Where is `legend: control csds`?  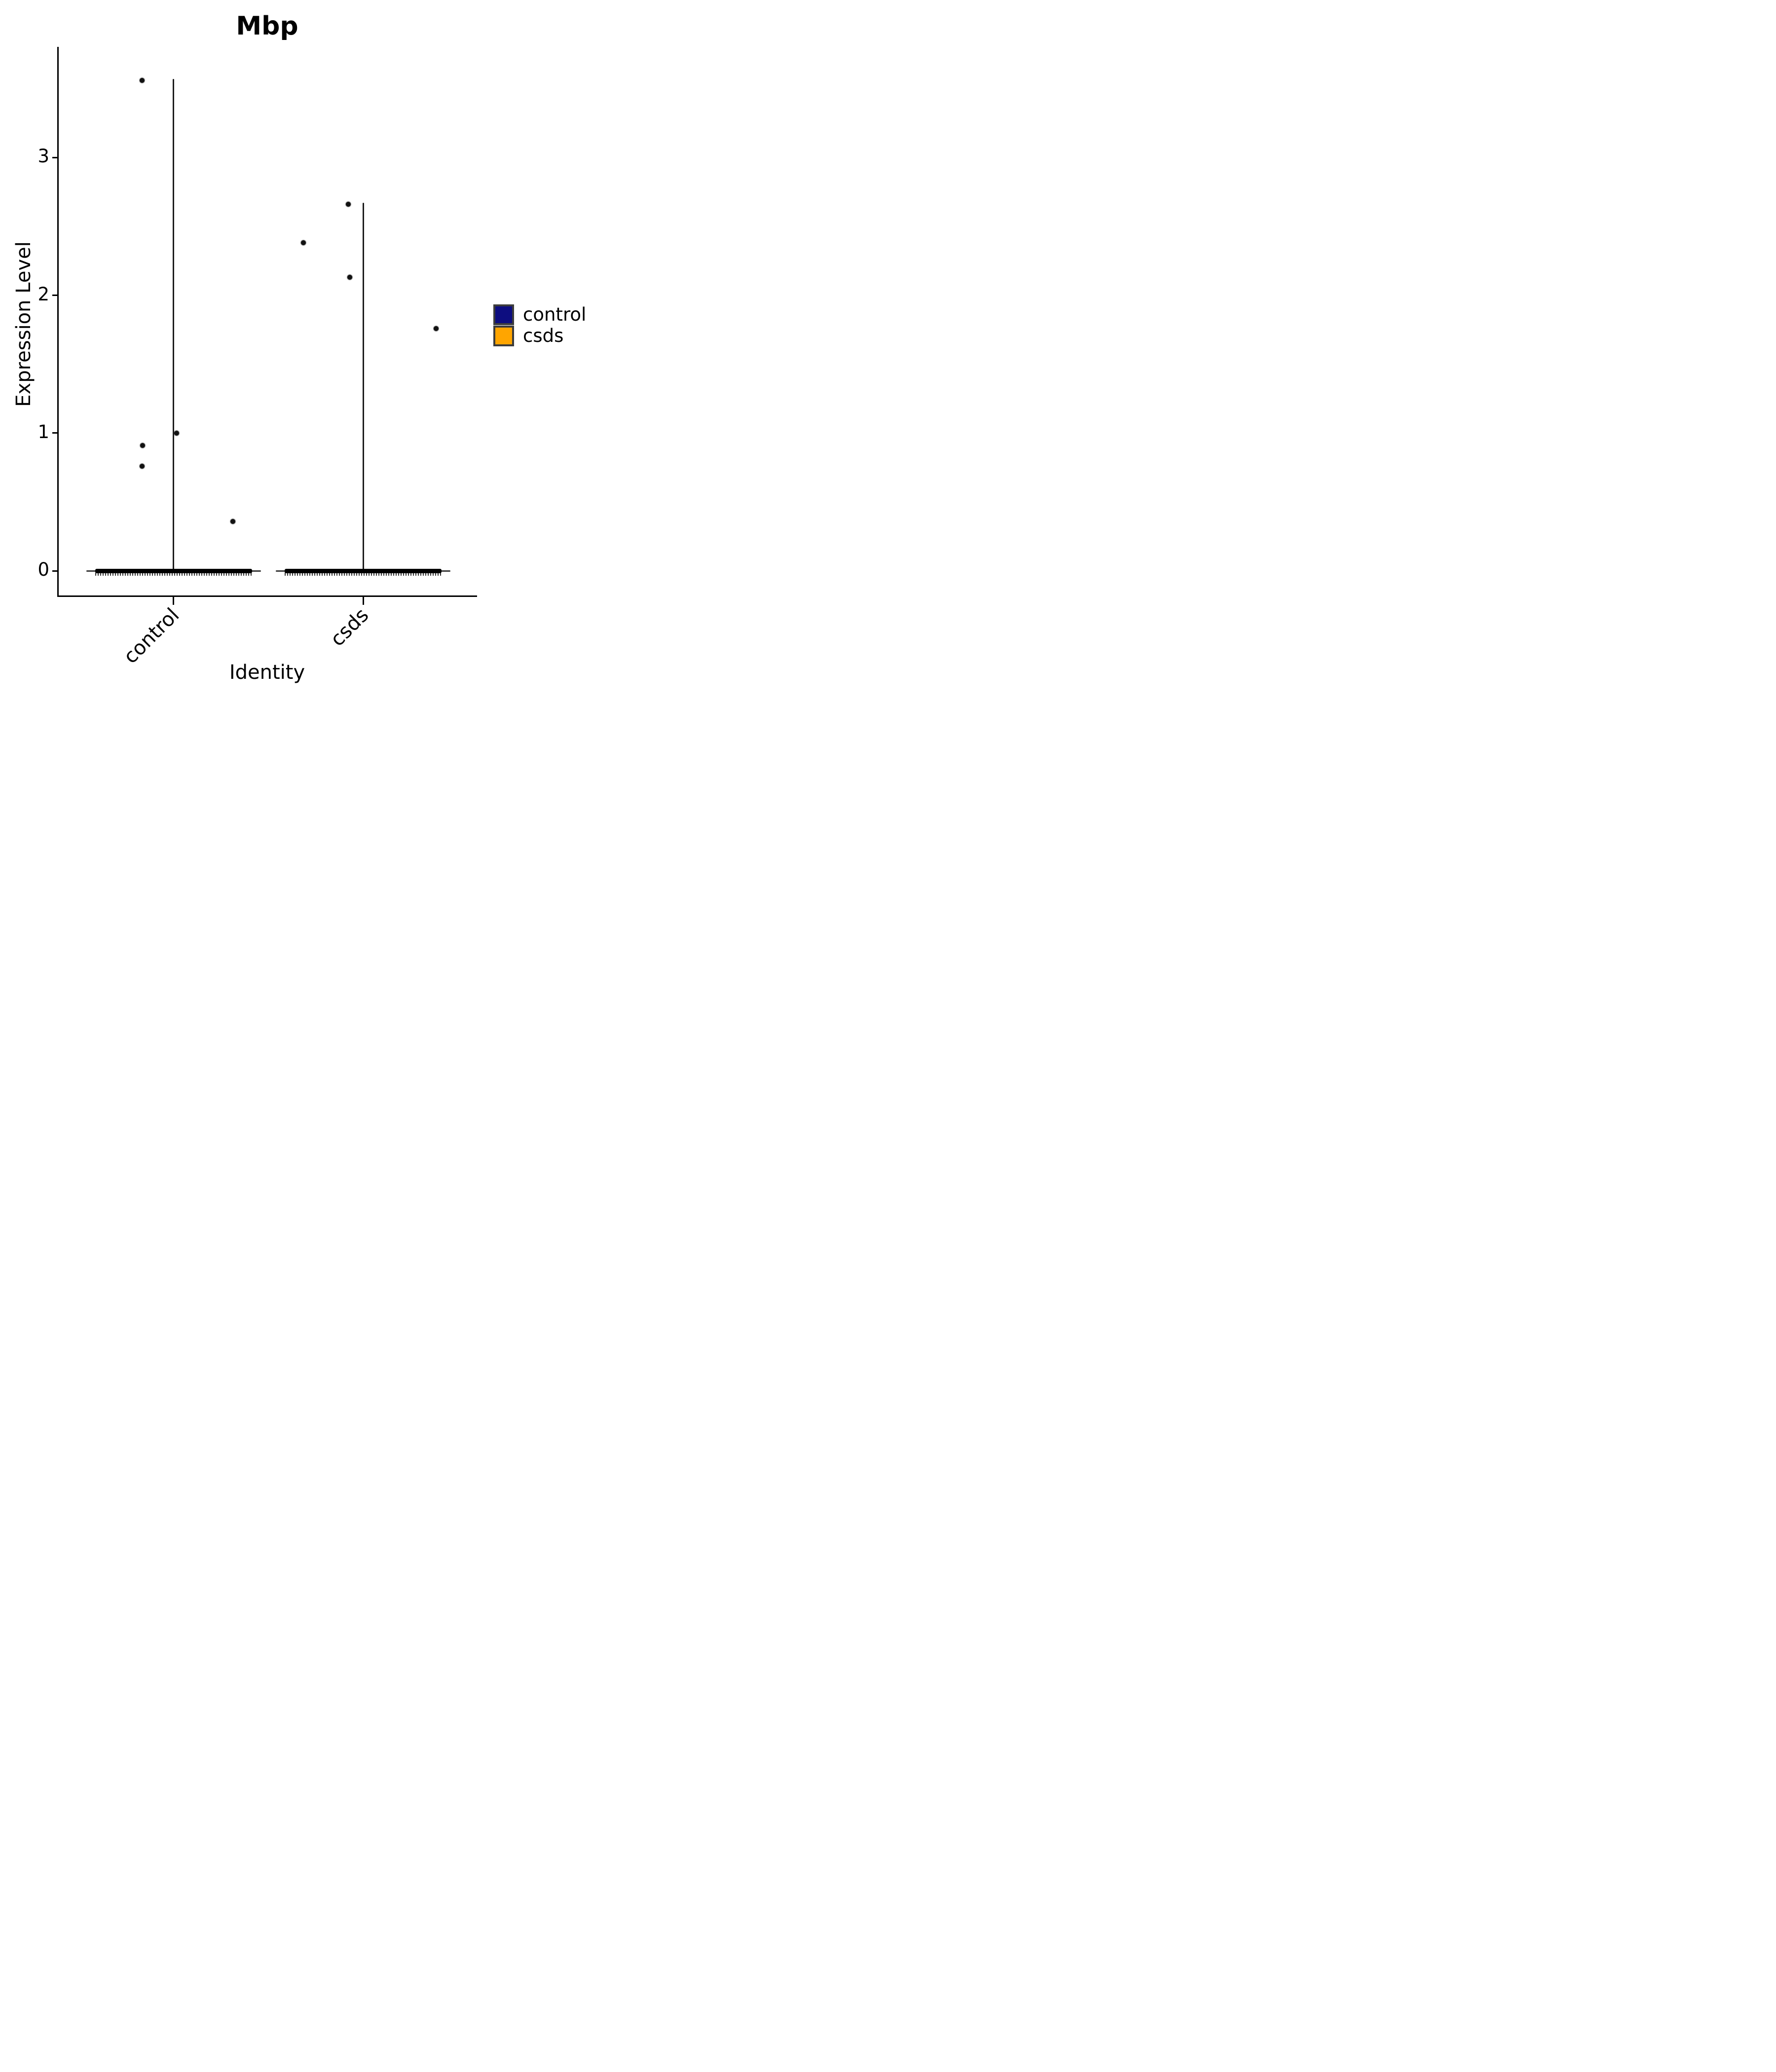 legend: control csds is located at coordinates (540, 325).